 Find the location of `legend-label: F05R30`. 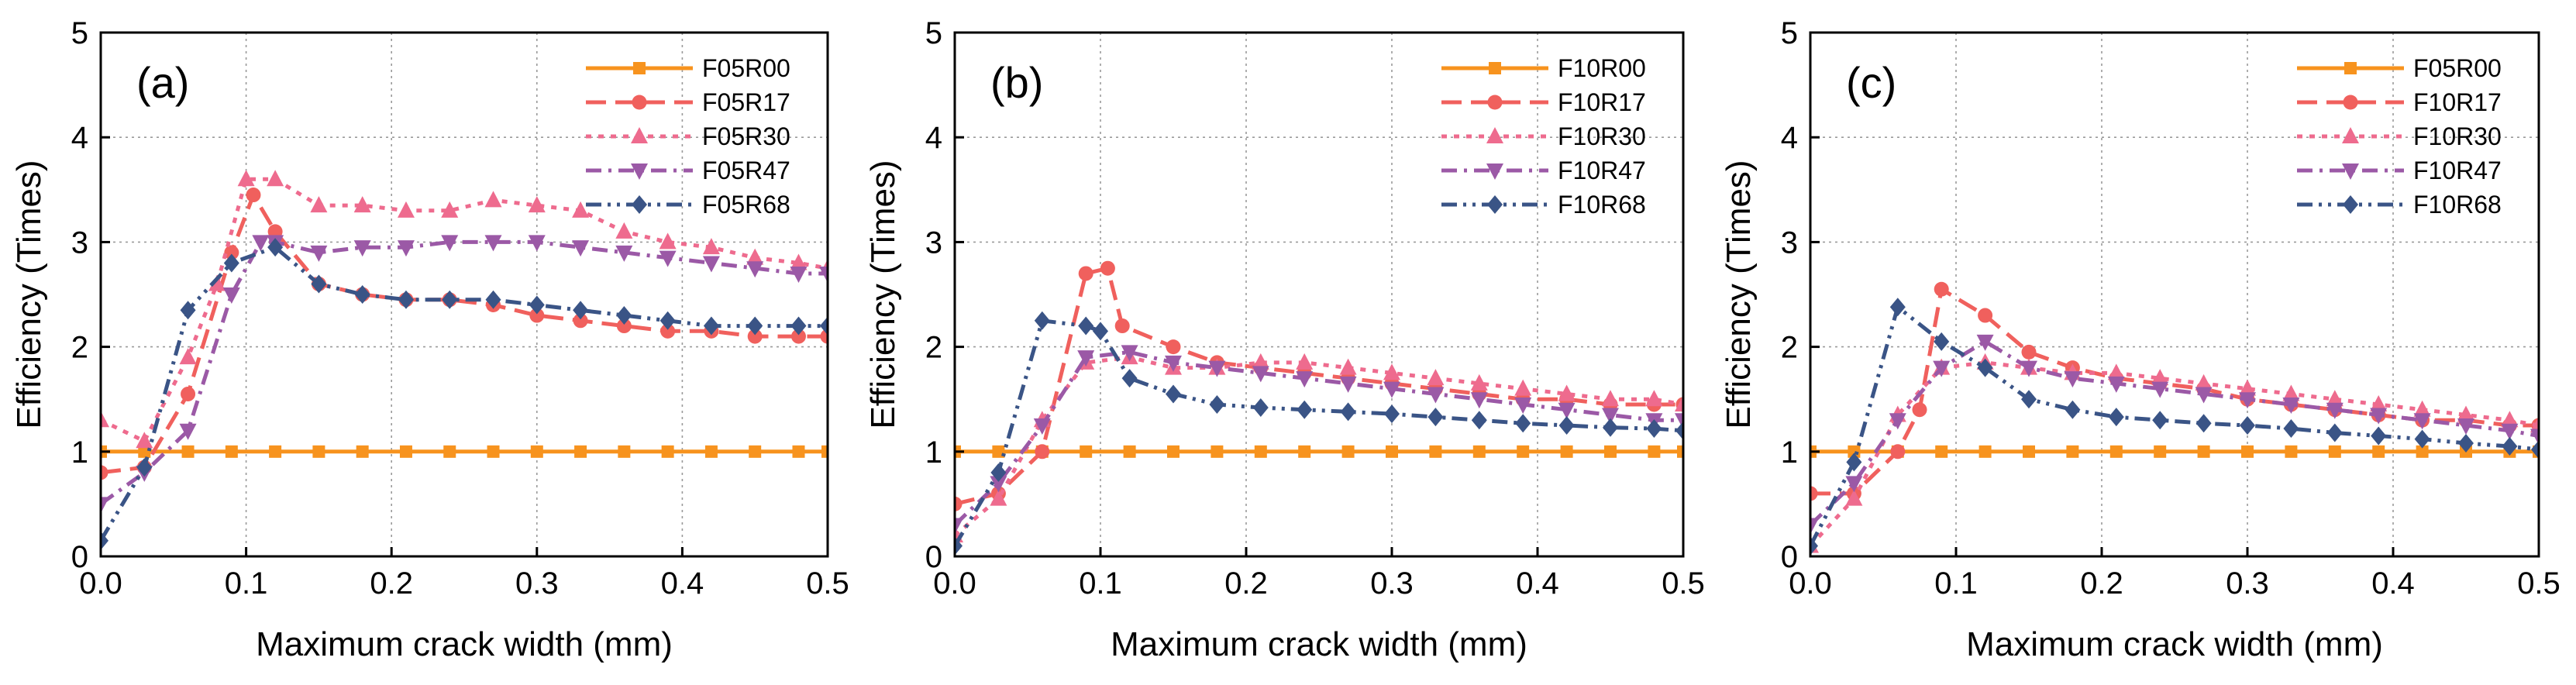

legend-label: F05R30 is located at coordinates (746, 136).